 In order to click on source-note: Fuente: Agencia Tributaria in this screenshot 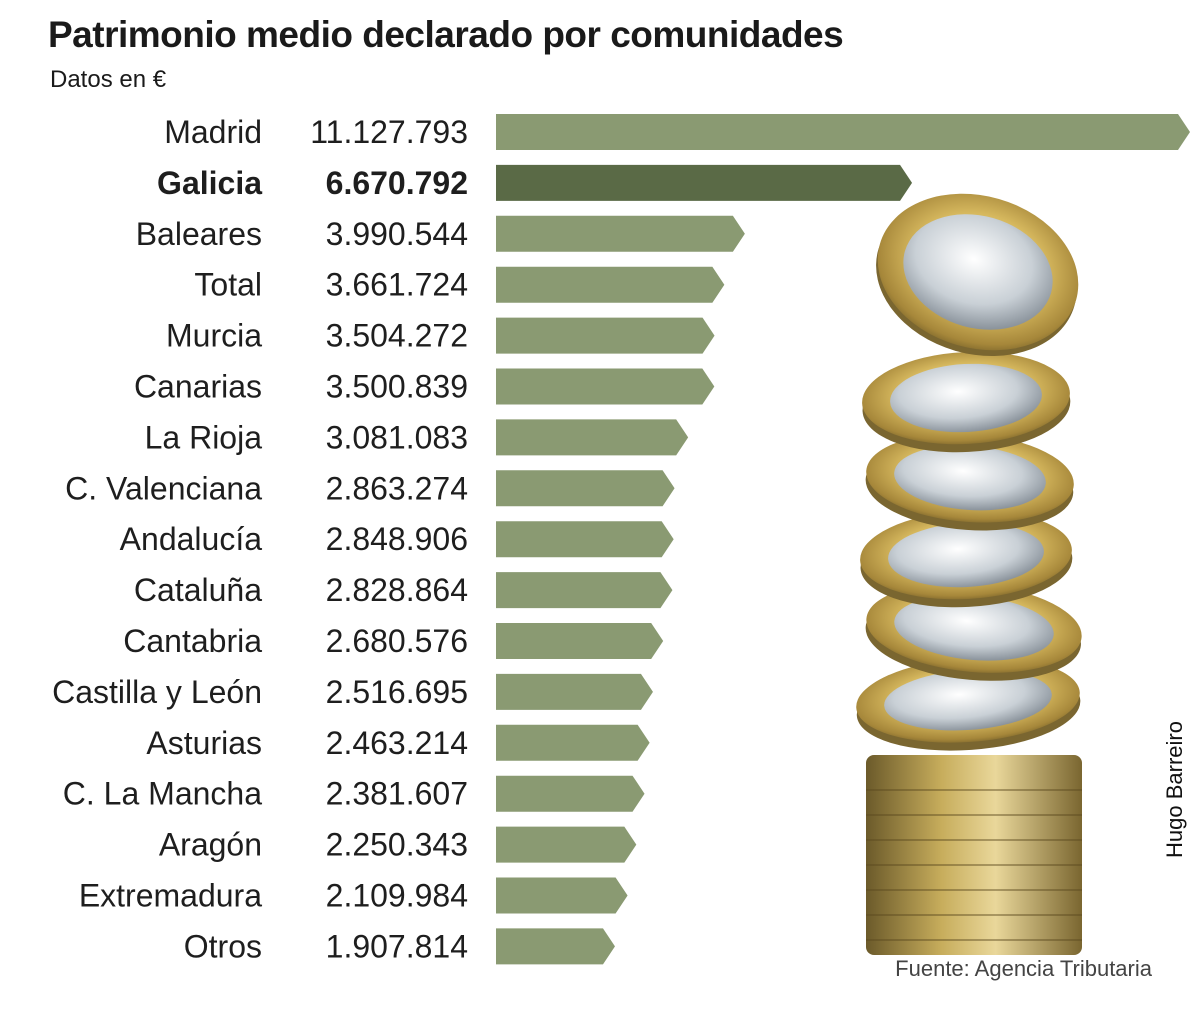, I will do `click(1023, 968)`.